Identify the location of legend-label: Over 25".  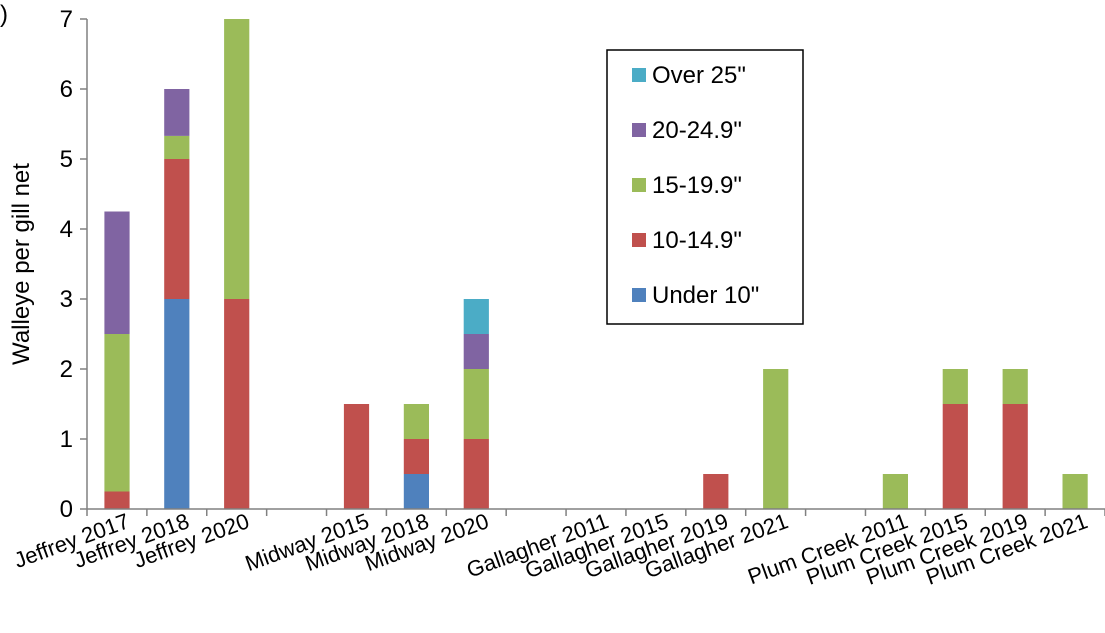
(699, 75).